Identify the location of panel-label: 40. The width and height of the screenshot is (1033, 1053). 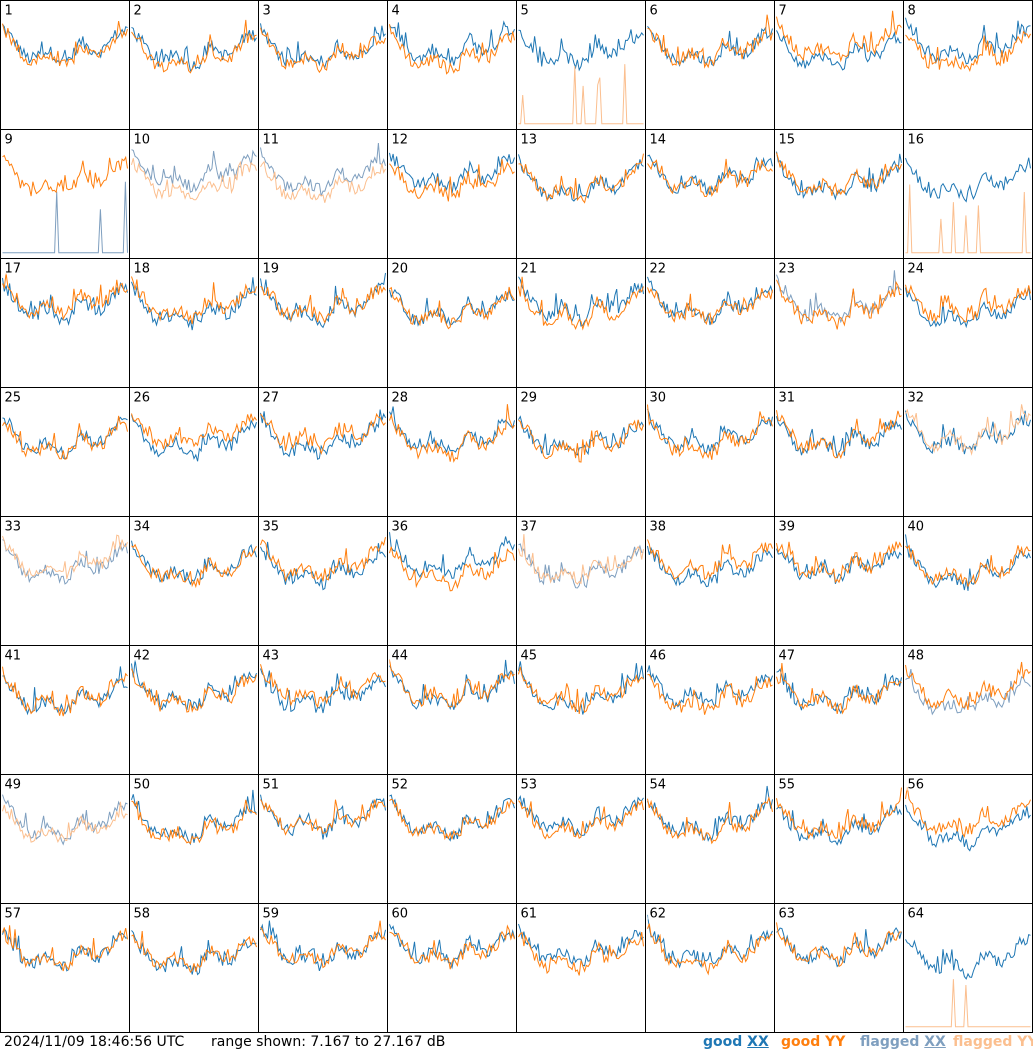
(916, 527).